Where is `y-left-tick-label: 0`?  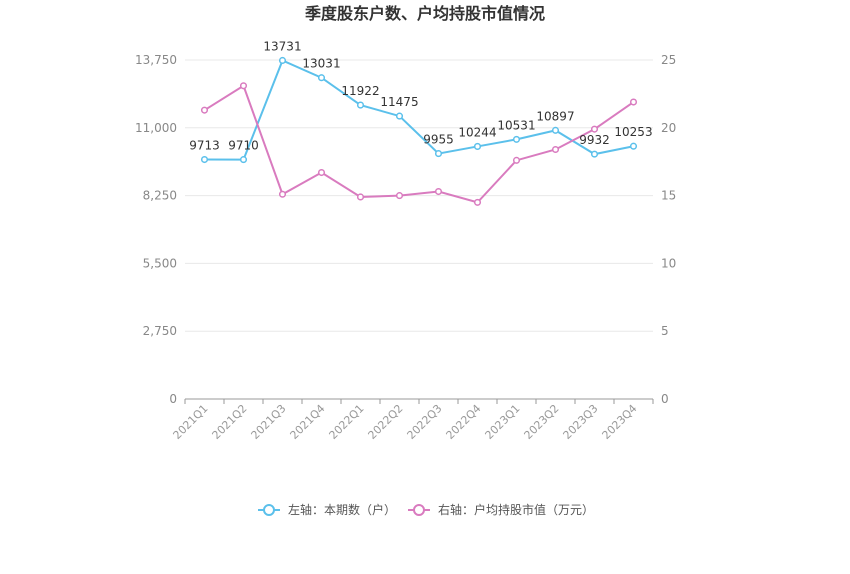
y-left-tick-label: 0 is located at coordinates (173, 399).